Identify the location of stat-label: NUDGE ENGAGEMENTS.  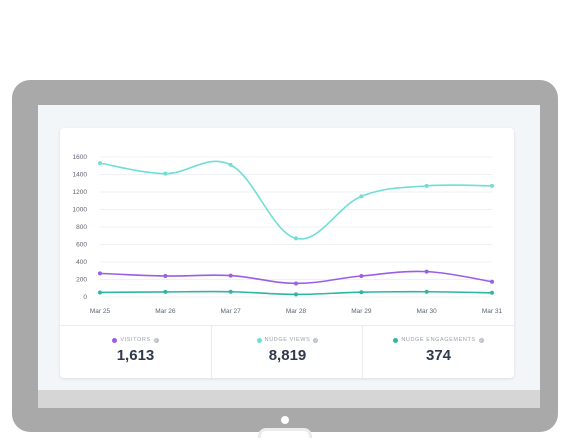
(438, 340).